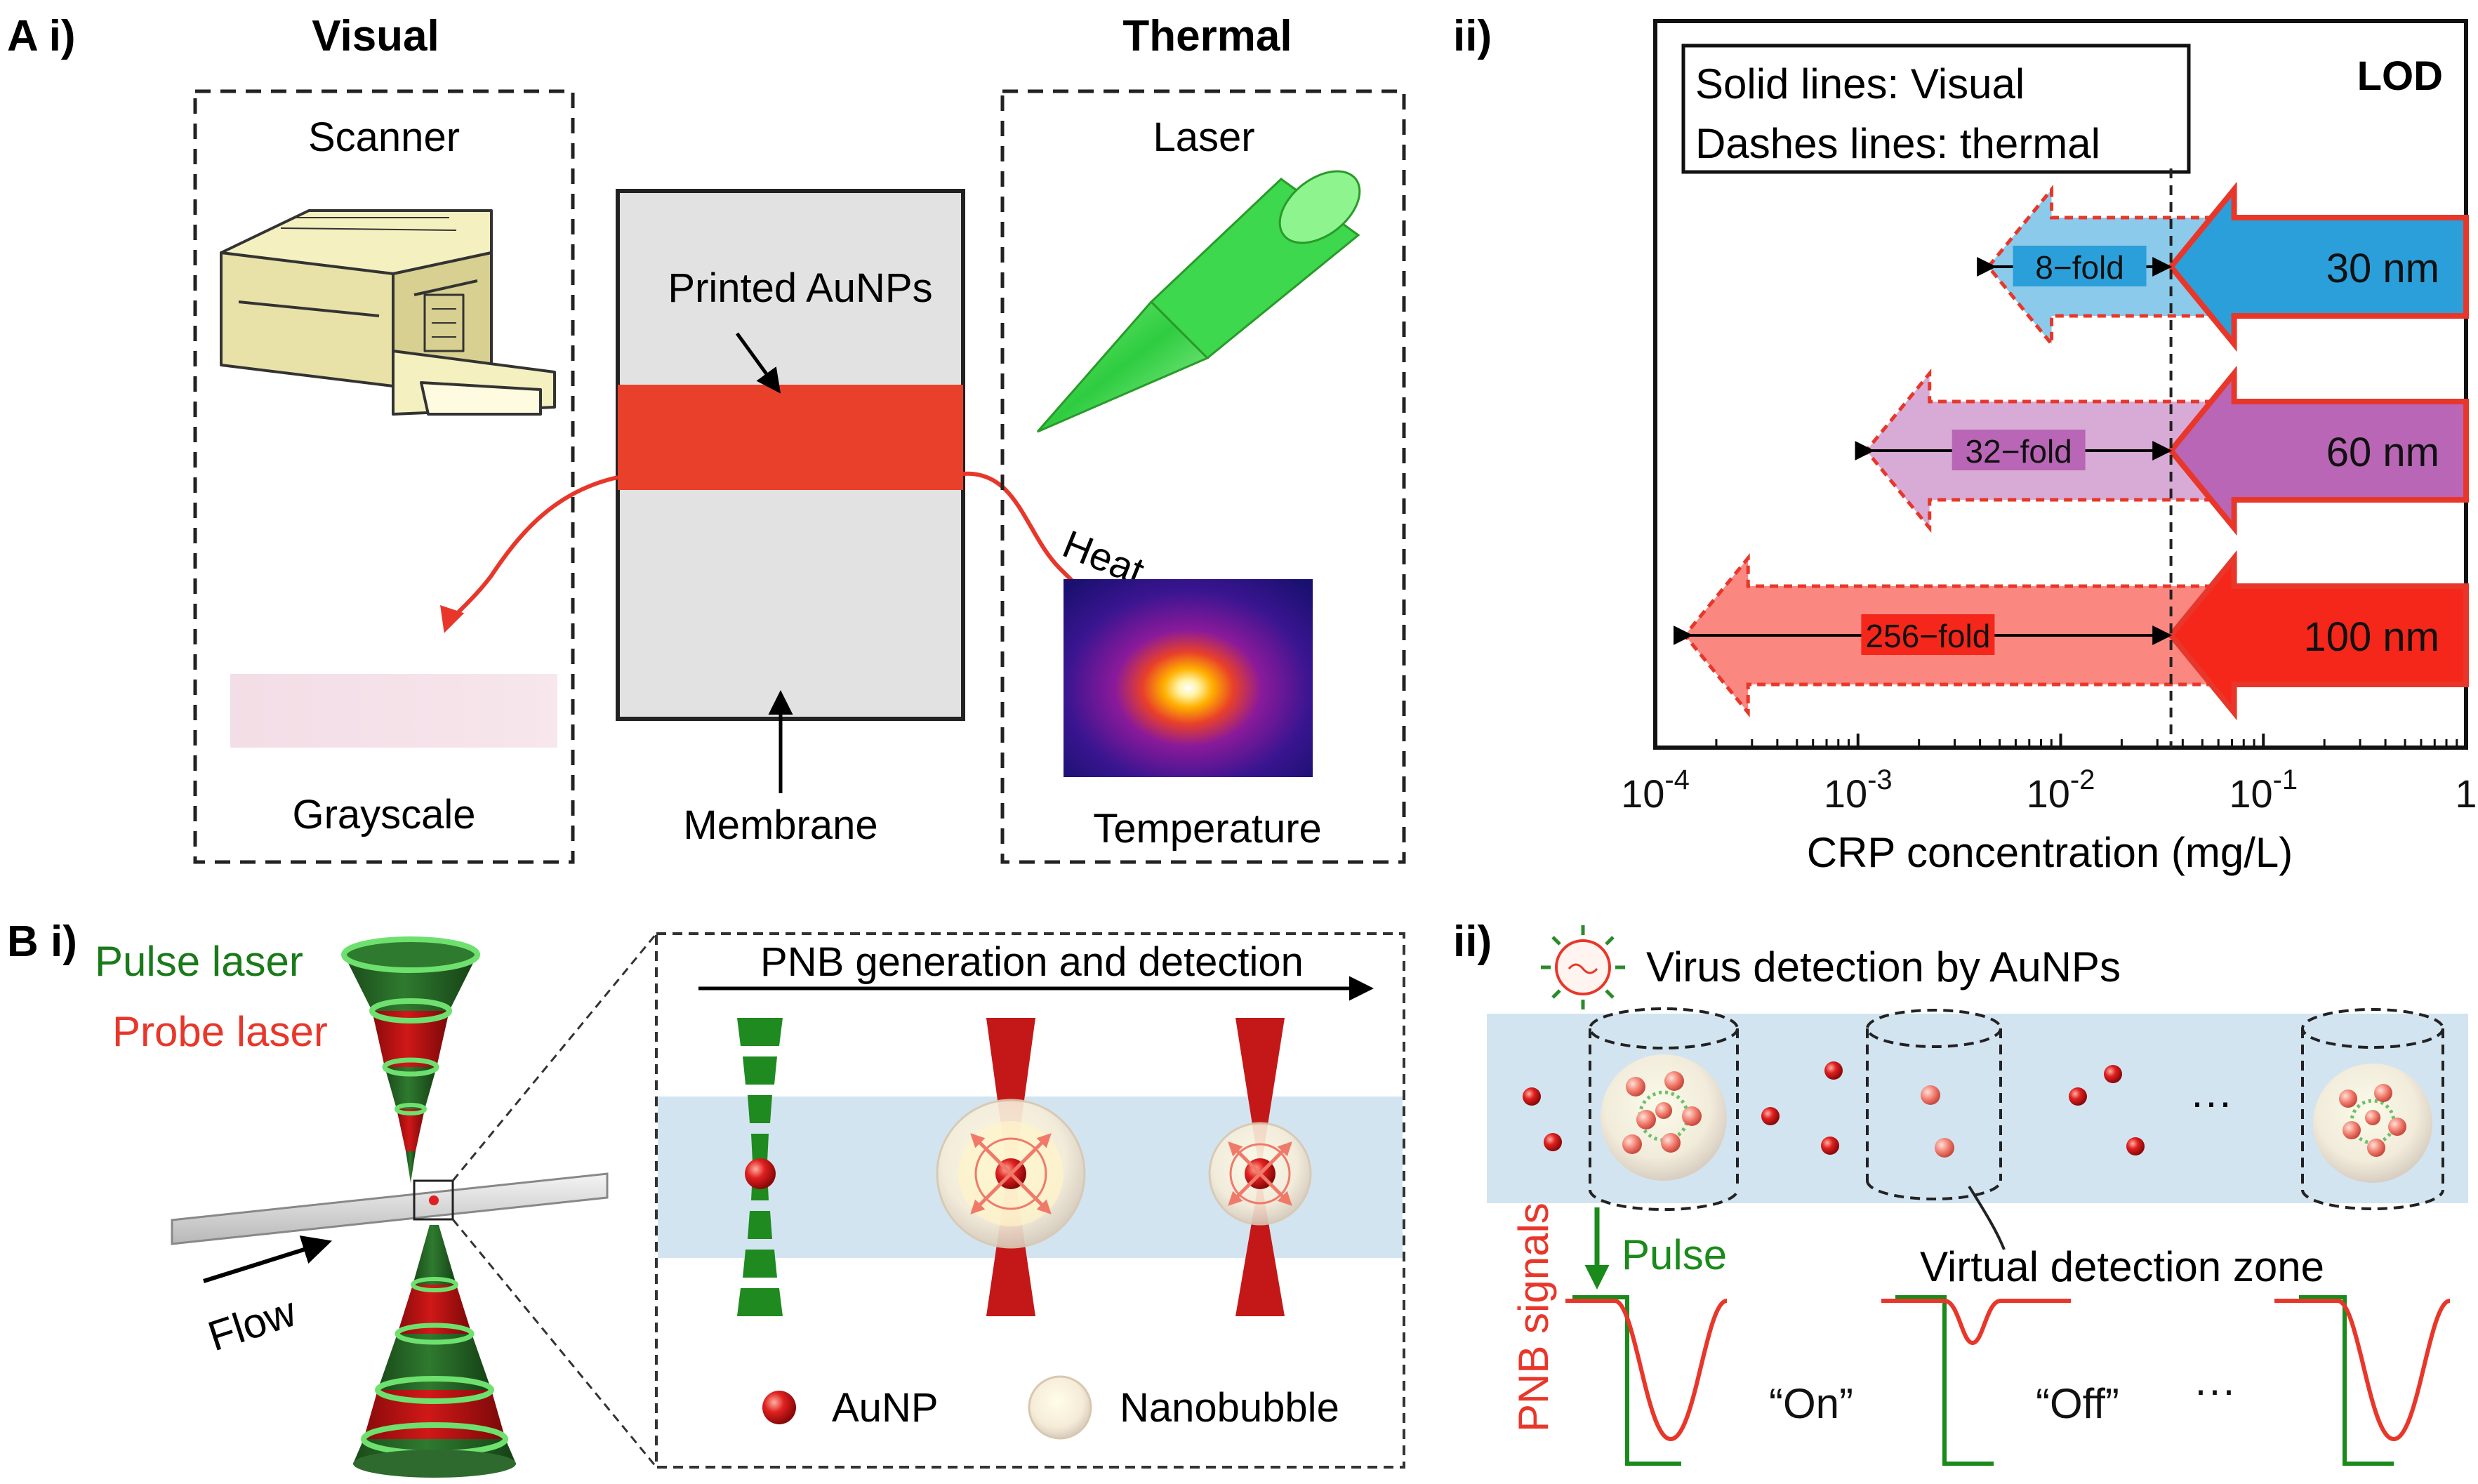 The width and height of the screenshot is (2478, 1484). What do you see at coordinates (1534, 1317) in the screenshot?
I see `pnb-signals-axis: PNB signals` at bounding box center [1534, 1317].